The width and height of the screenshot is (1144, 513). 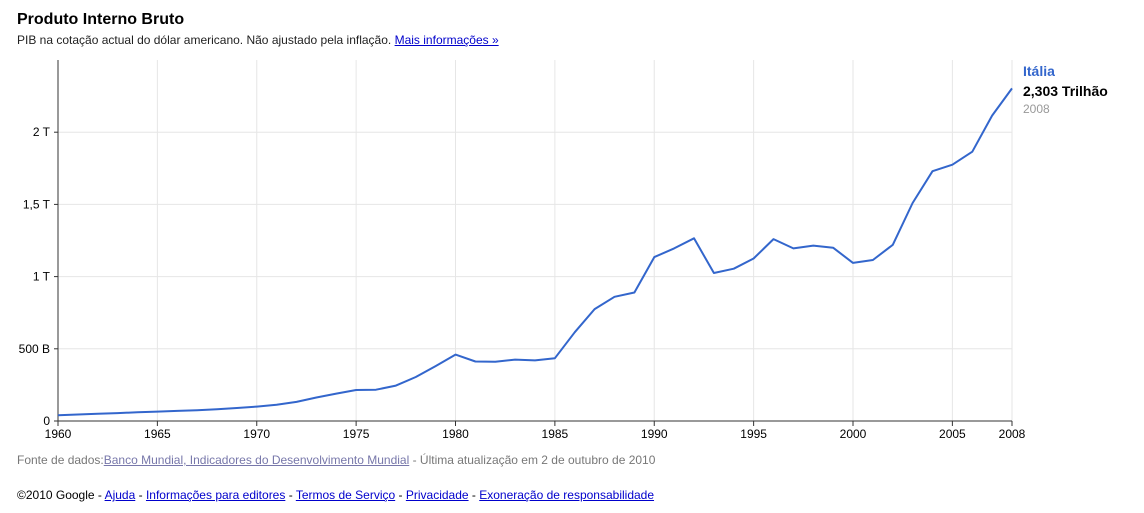 What do you see at coordinates (952, 434) in the screenshot?
I see `x-tick-label: 2005` at bounding box center [952, 434].